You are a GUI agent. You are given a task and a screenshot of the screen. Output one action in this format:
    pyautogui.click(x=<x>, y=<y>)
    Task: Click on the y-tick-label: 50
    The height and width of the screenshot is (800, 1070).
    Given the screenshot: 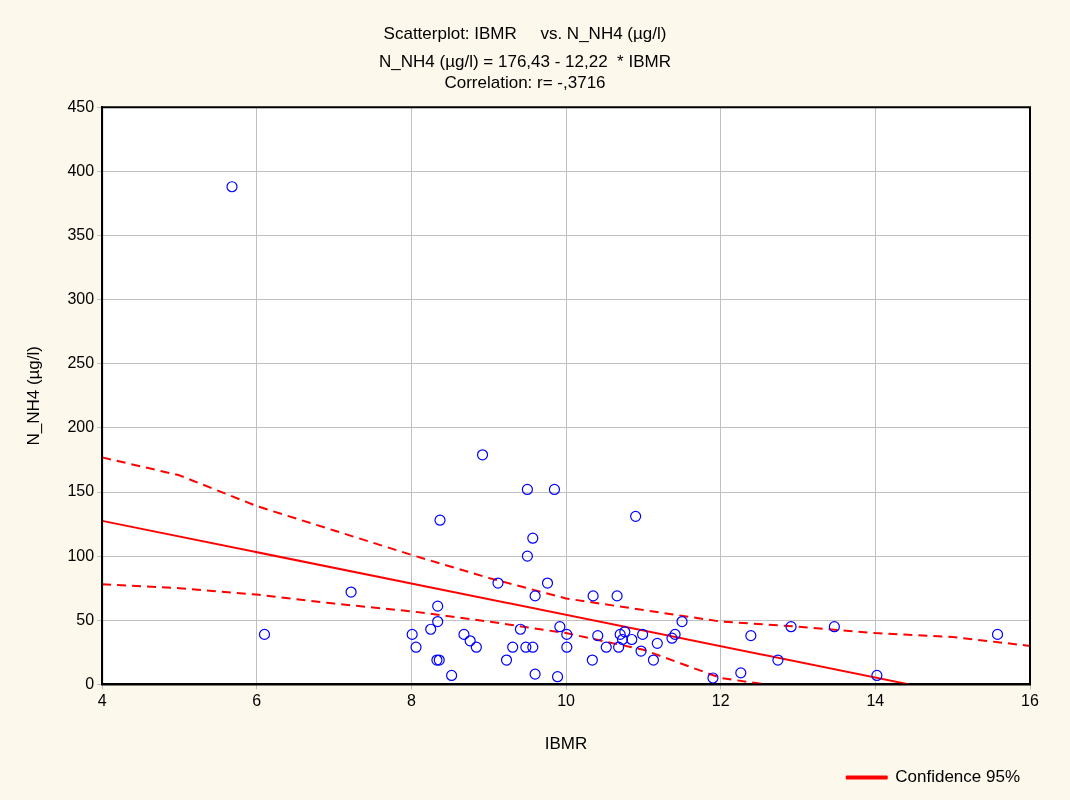 What is the action you would take?
    pyautogui.click(x=85, y=619)
    